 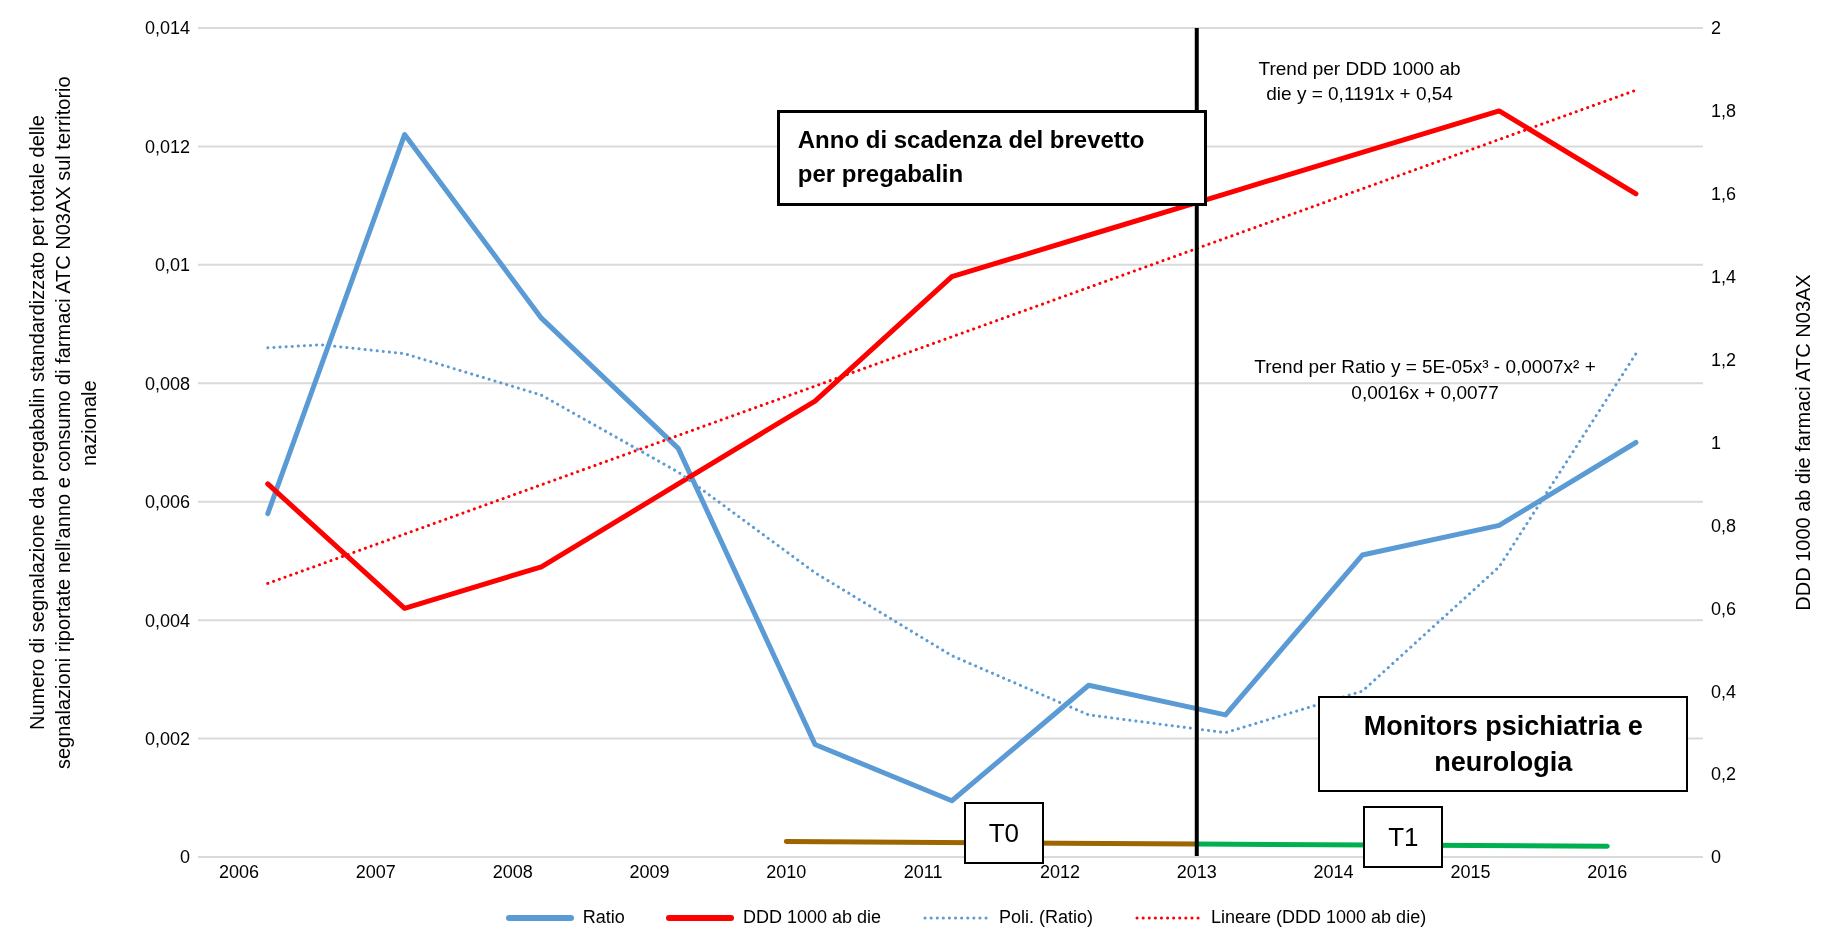 What do you see at coordinates (1724, 194) in the screenshot?
I see `y2-tick-label: 1,6` at bounding box center [1724, 194].